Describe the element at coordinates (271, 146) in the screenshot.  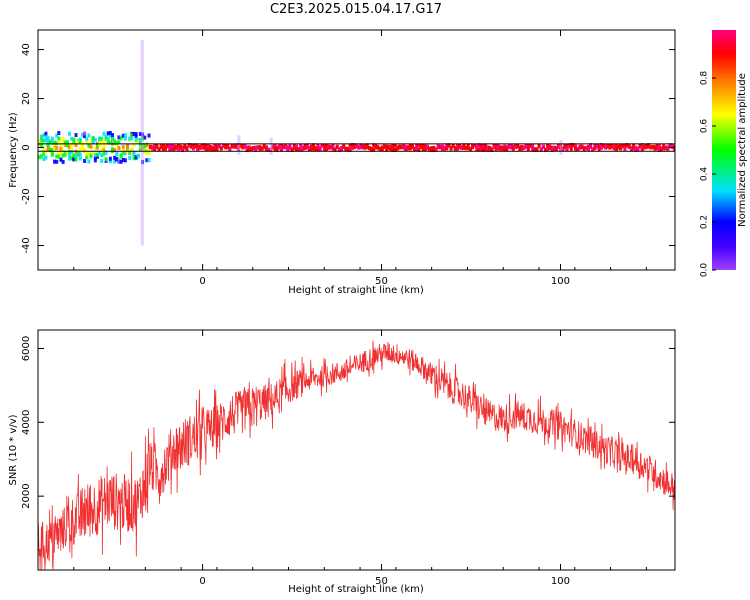
I see `spectrogram-spike` at that location.